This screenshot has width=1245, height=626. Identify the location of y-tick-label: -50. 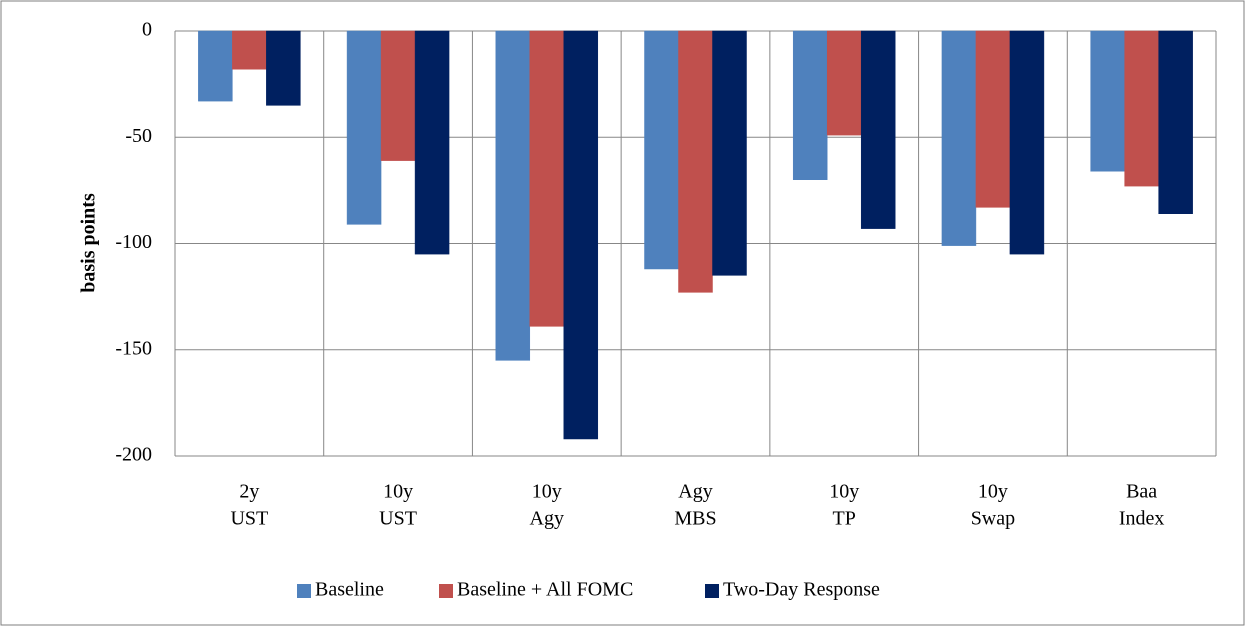
(138, 136).